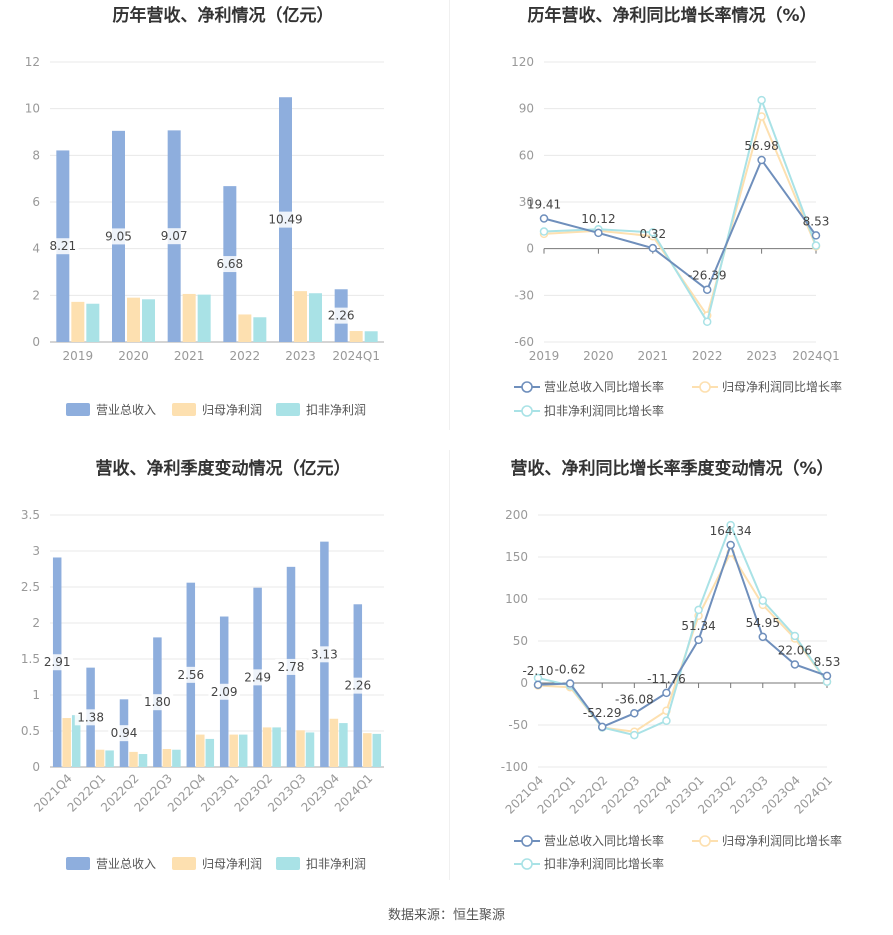 The height and width of the screenshot is (935, 893). Describe the element at coordinates (524, 295) in the screenshot. I see `y-tick-label: -30` at that location.